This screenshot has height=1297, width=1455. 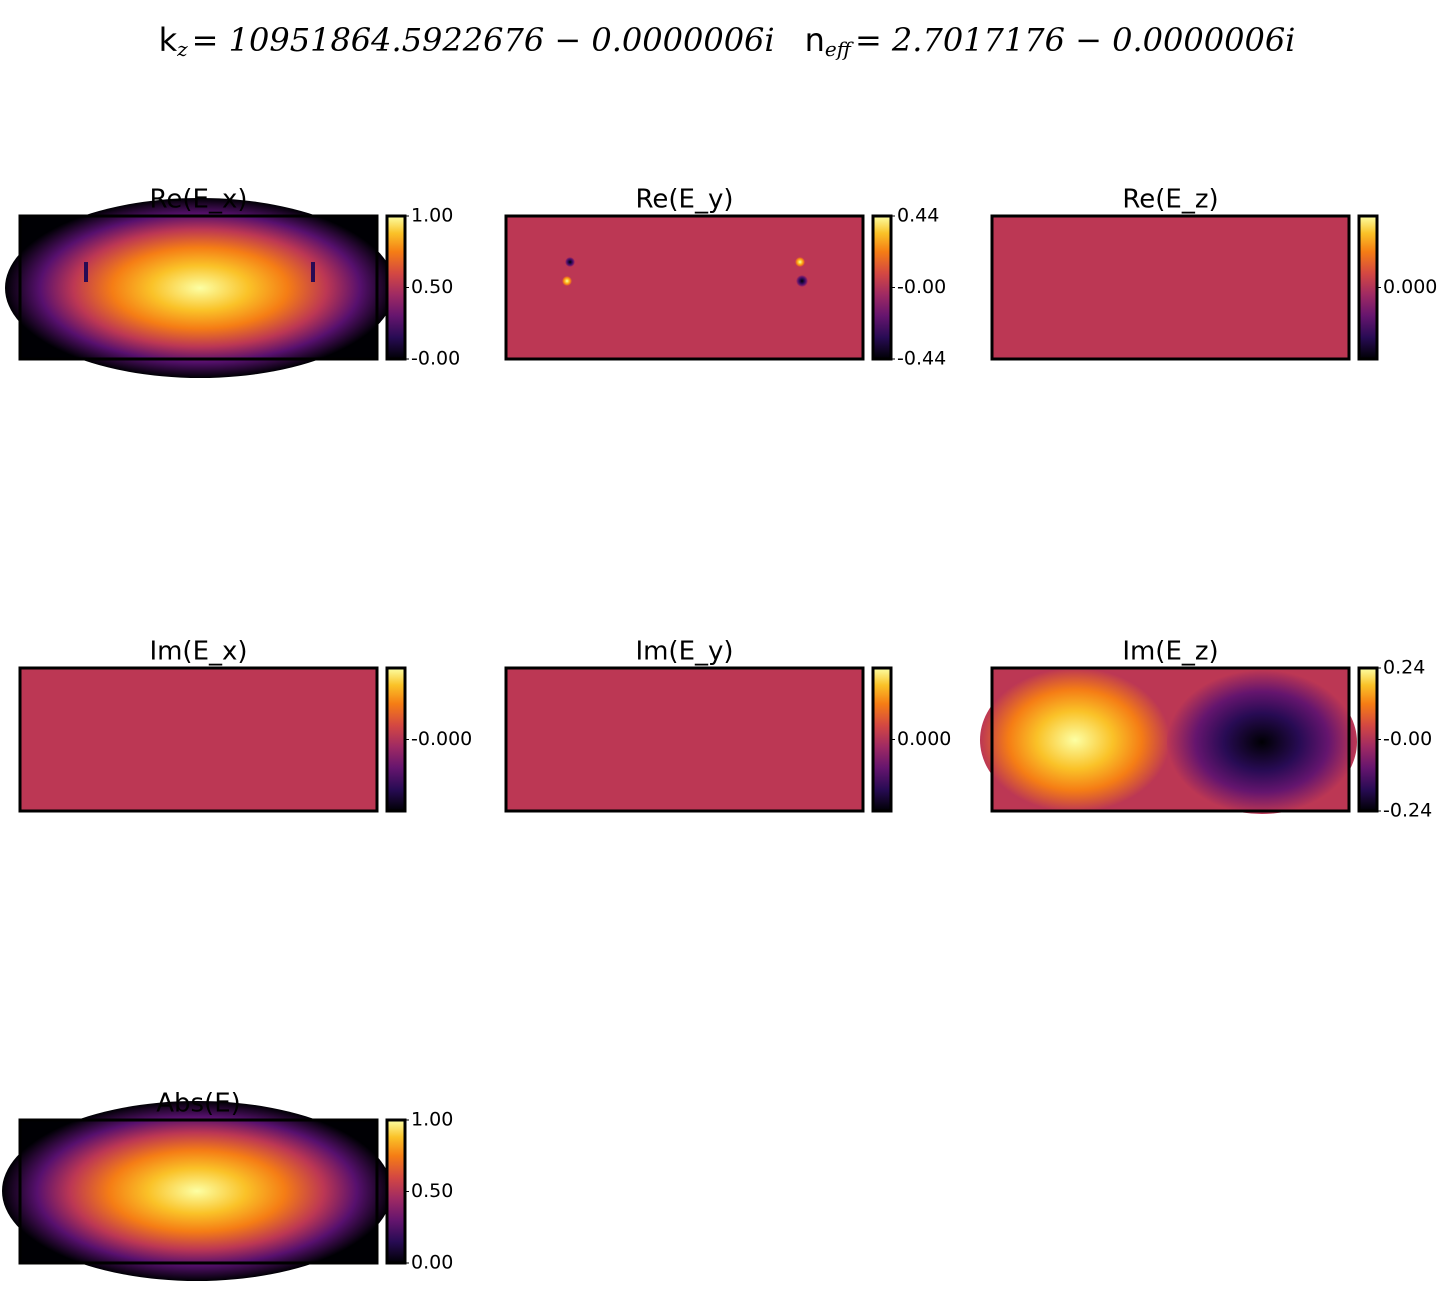 What do you see at coordinates (921, 359) in the screenshot?
I see `colorbar-tick-label: -0.44` at bounding box center [921, 359].